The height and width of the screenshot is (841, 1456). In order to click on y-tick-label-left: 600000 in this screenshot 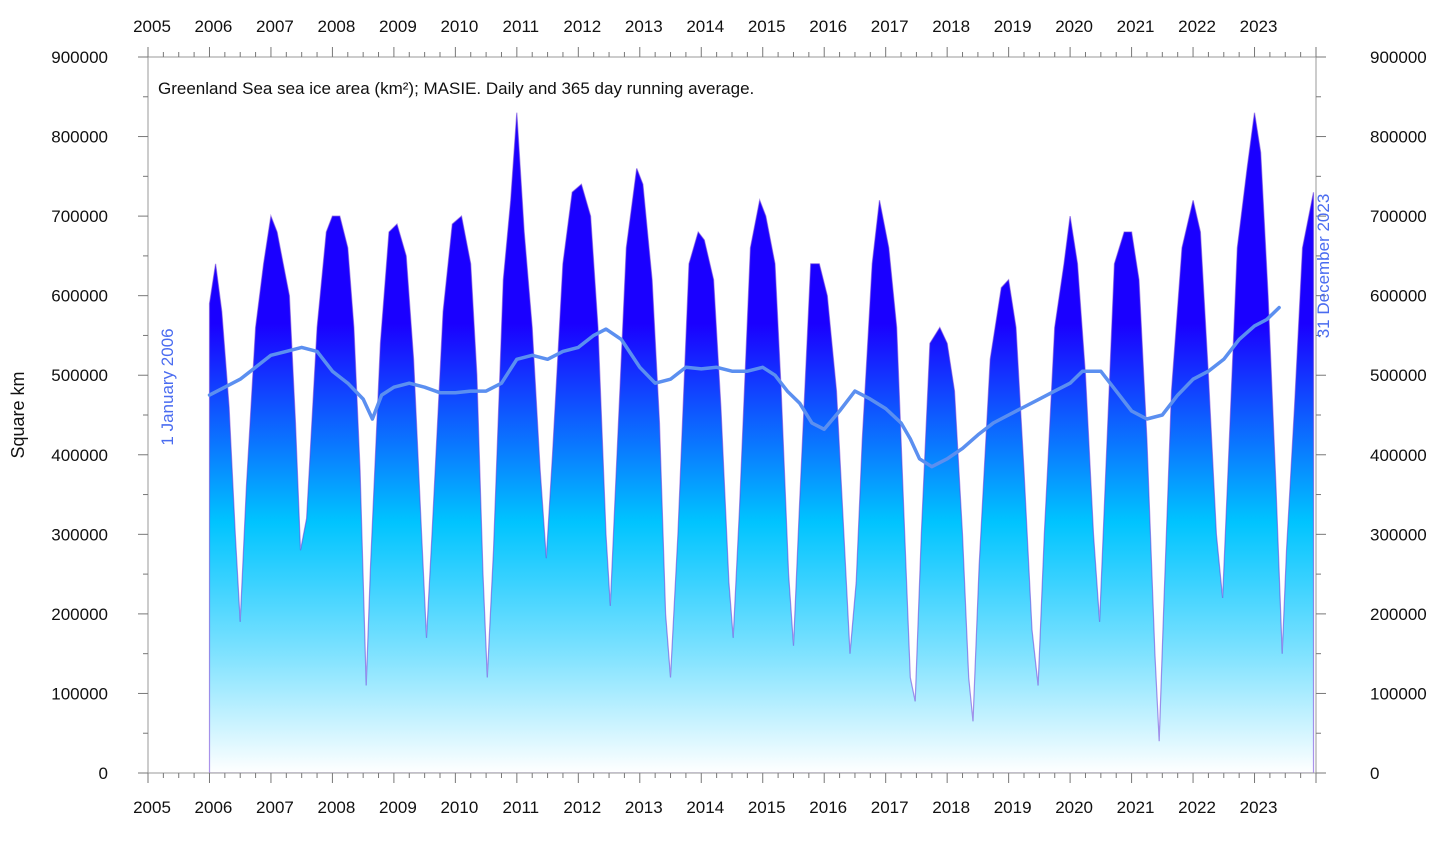, I will do `click(79, 296)`.